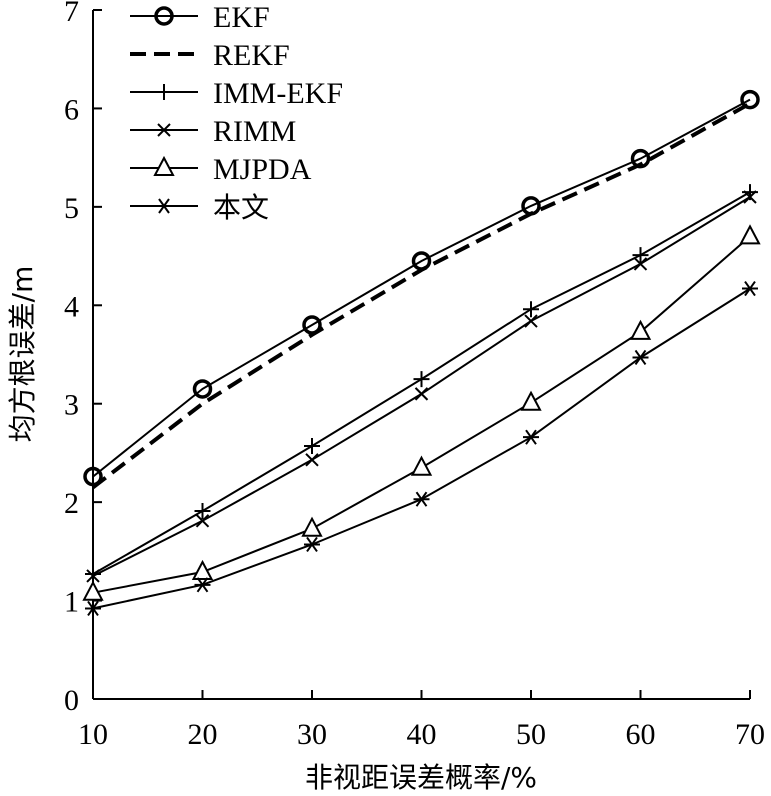 The width and height of the screenshot is (771, 796). What do you see at coordinates (221, 169) in the screenshot?
I see `legend-entry: MJPDA` at bounding box center [221, 169].